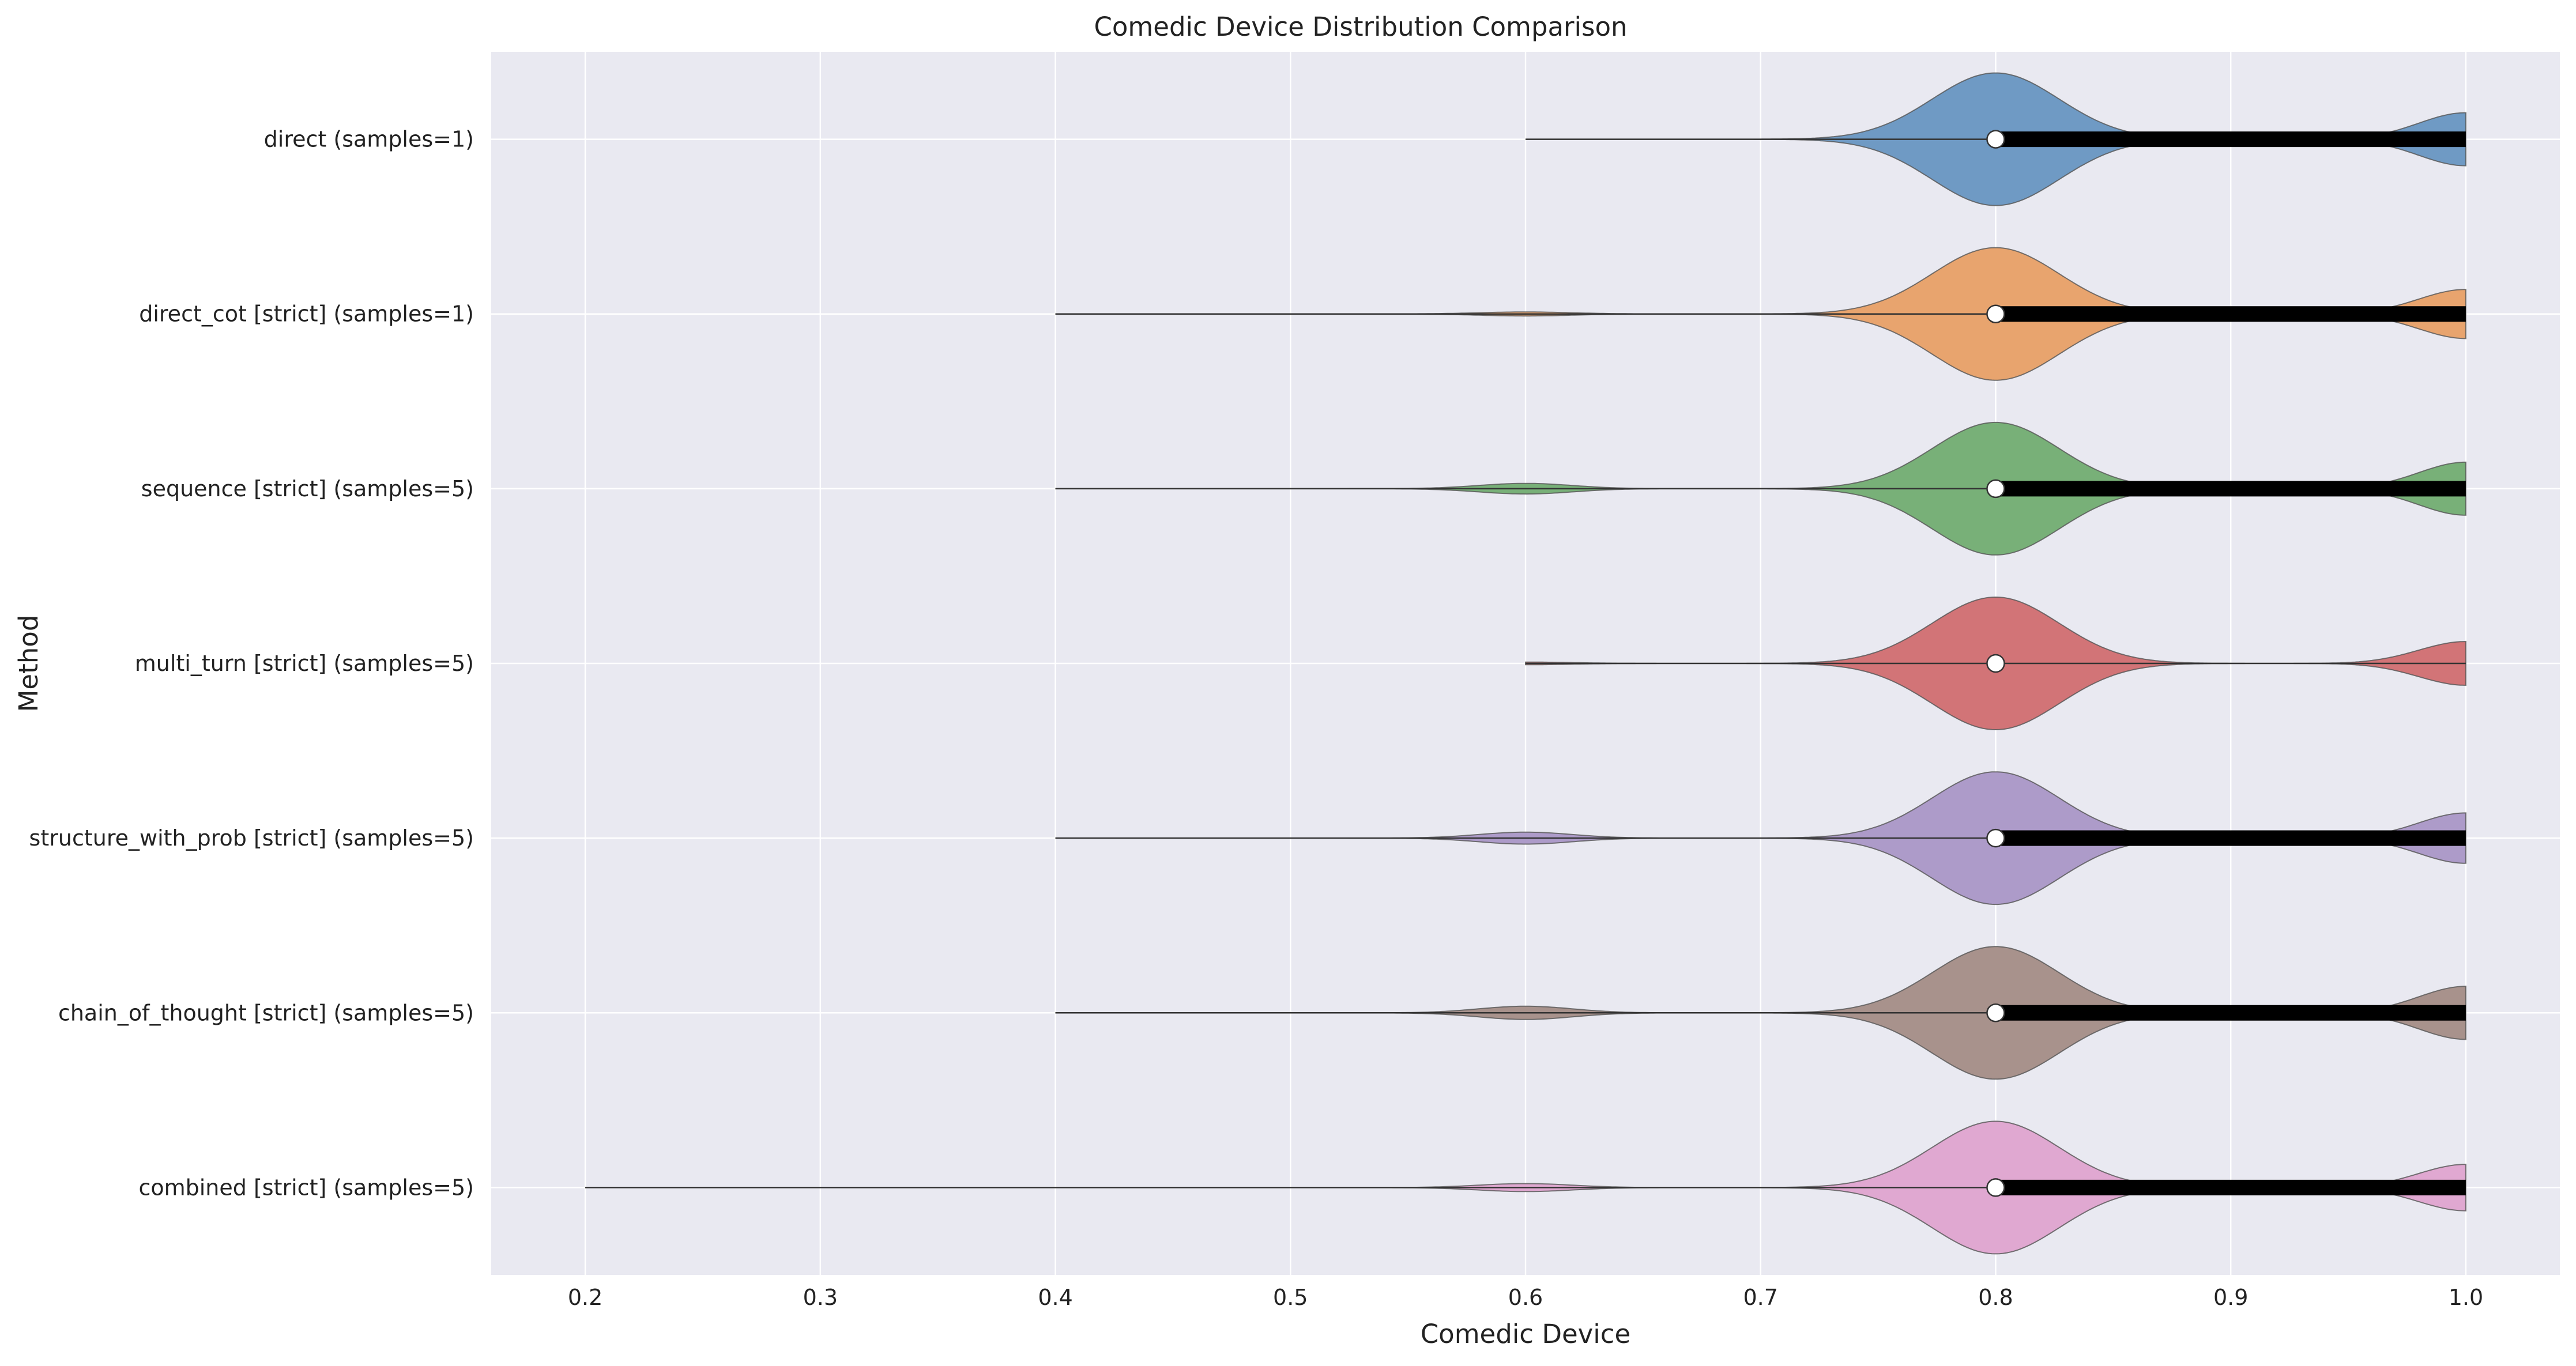 The width and height of the screenshot is (2576, 1366). I want to click on x-tick-label: 0.3, so click(820, 1297).